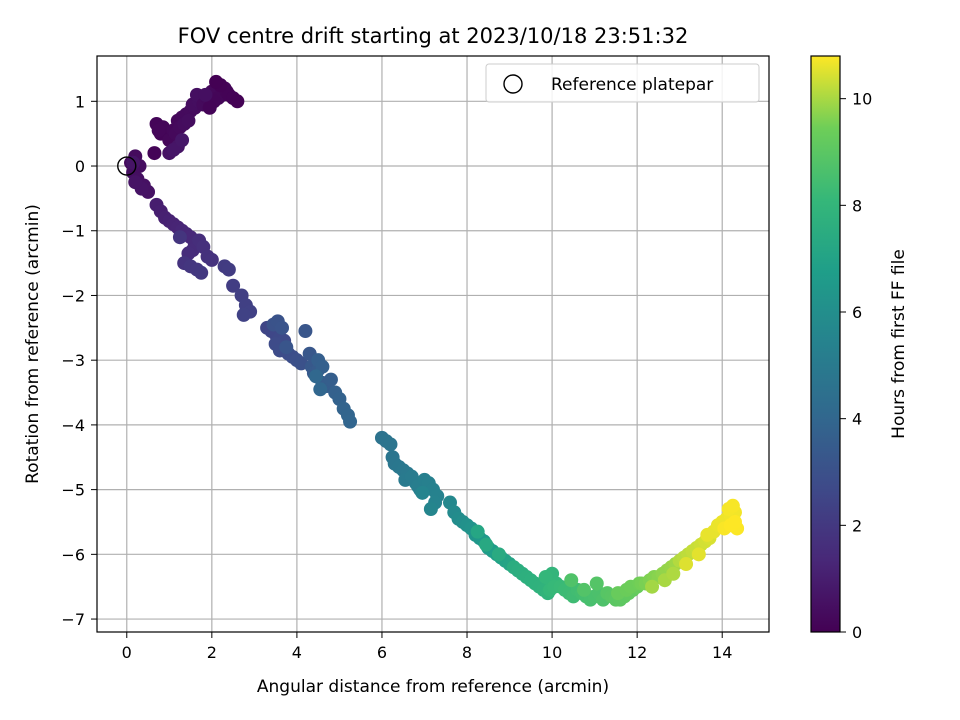 The height and width of the screenshot is (720, 960). Describe the element at coordinates (857, 312) in the screenshot. I see `colorbar-tick-label: 6` at that location.